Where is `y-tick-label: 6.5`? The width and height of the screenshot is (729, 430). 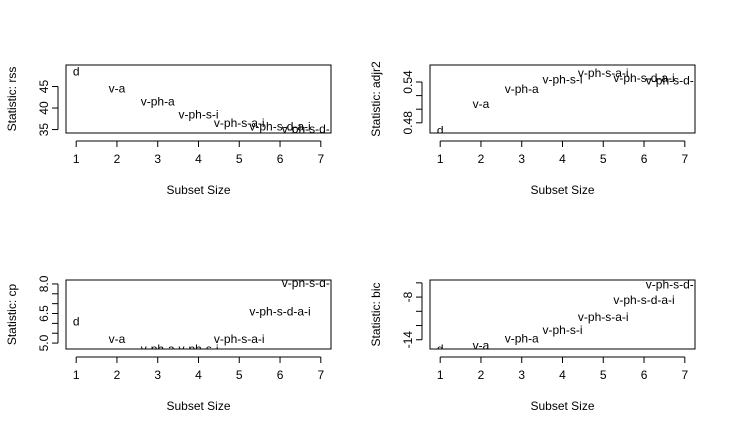 y-tick-label: 6.5 is located at coordinates (44, 313).